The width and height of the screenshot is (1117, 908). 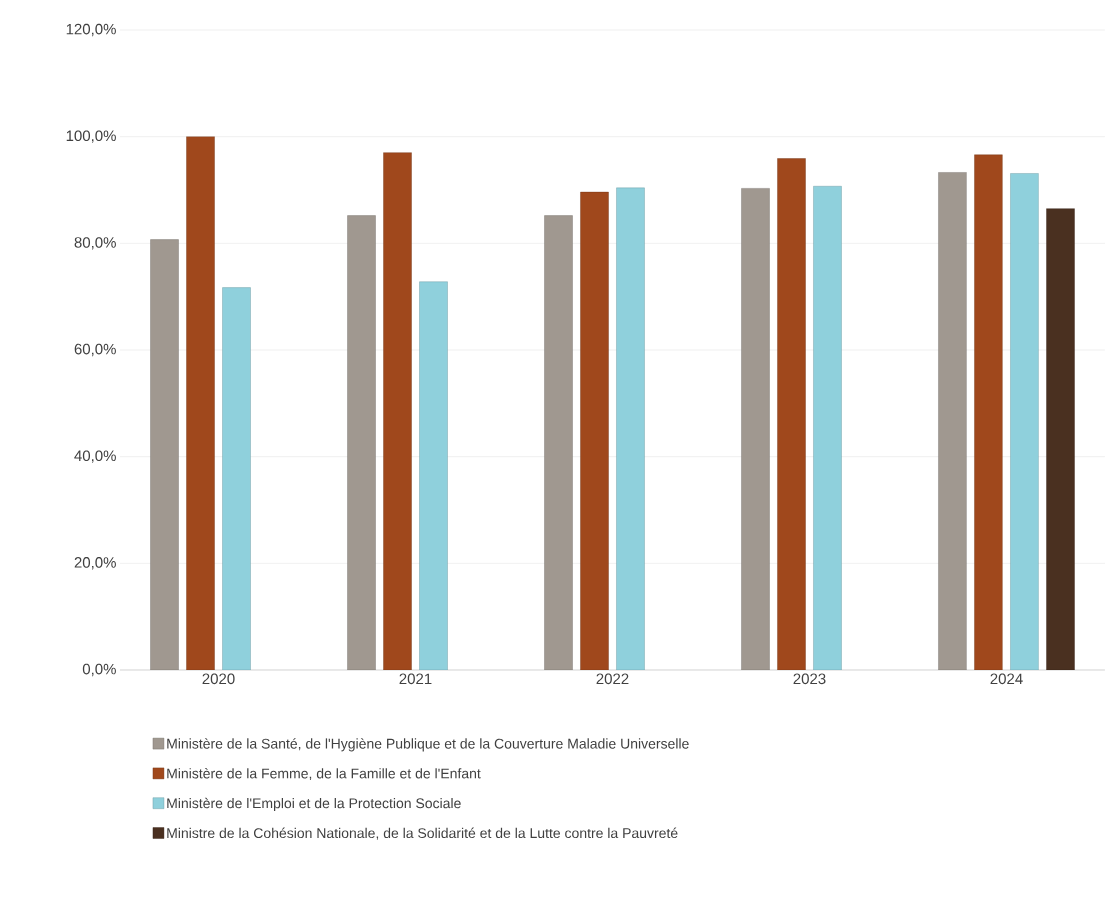 I want to click on legend-label: Ministère de la Santé, de l'Hygiène Publique et de la Couverture Maladie Universelle, so click(x=428, y=745).